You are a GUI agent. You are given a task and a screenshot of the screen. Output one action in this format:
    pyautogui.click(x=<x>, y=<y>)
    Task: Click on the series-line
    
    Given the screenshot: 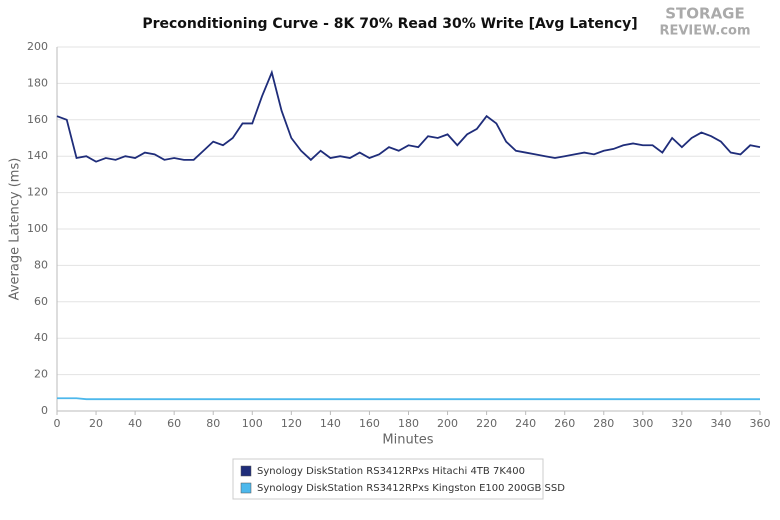 What is the action you would take?
    pyautogui.click(x=408, y=399)
    